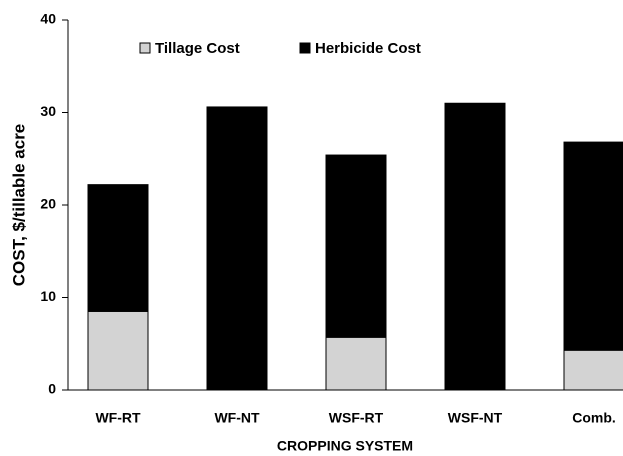  What do you see at coordinates (197, 48) in the screenshot?
I see `legend-label: Tillage Cost` at bounding box center [197, 48].